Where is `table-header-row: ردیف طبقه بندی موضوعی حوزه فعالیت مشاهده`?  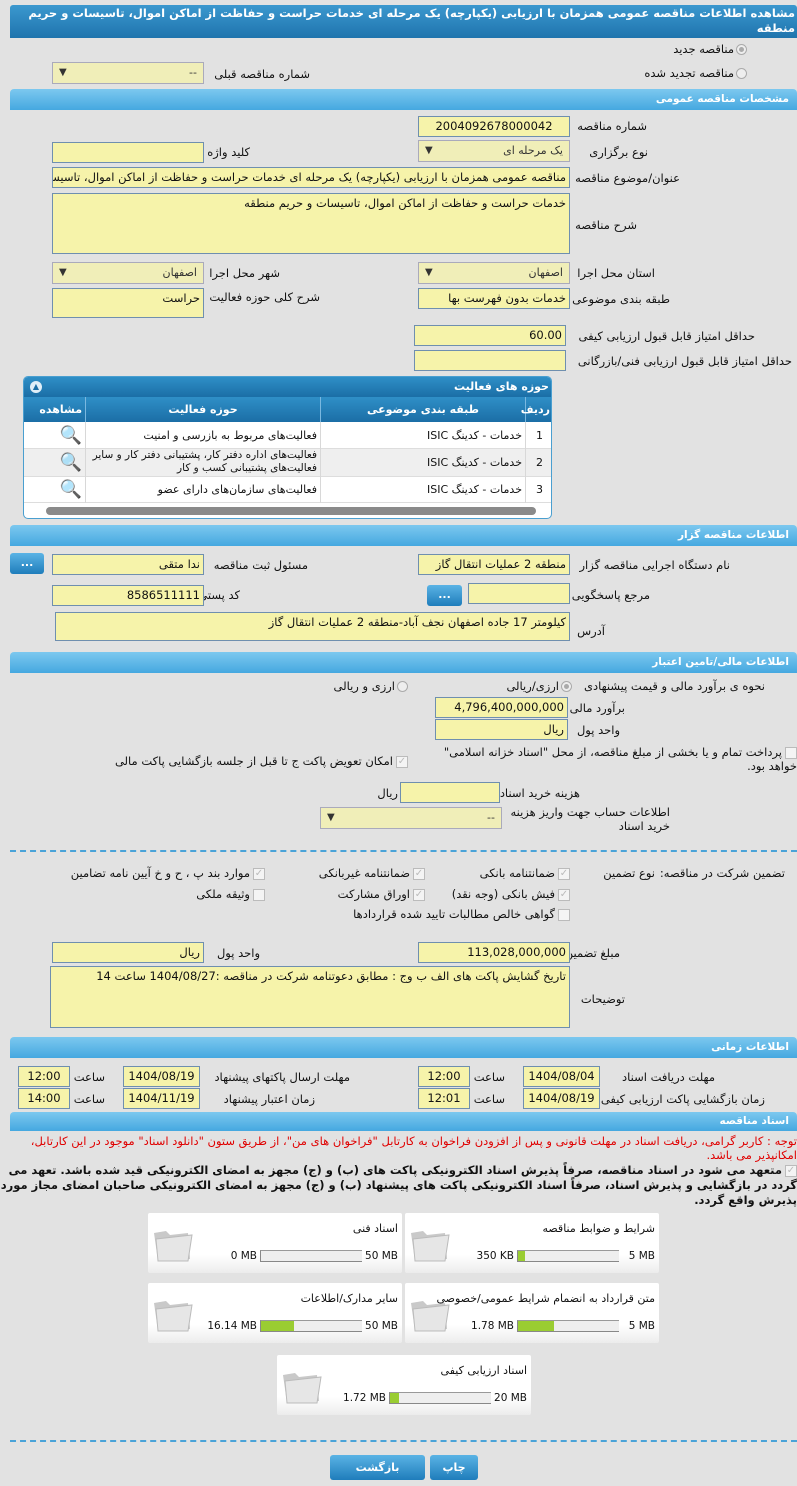
table-header-row: ردیف طبقه بندی موضوعی حوزه فعالیت مشاهده is located at coordinates (287, 409).